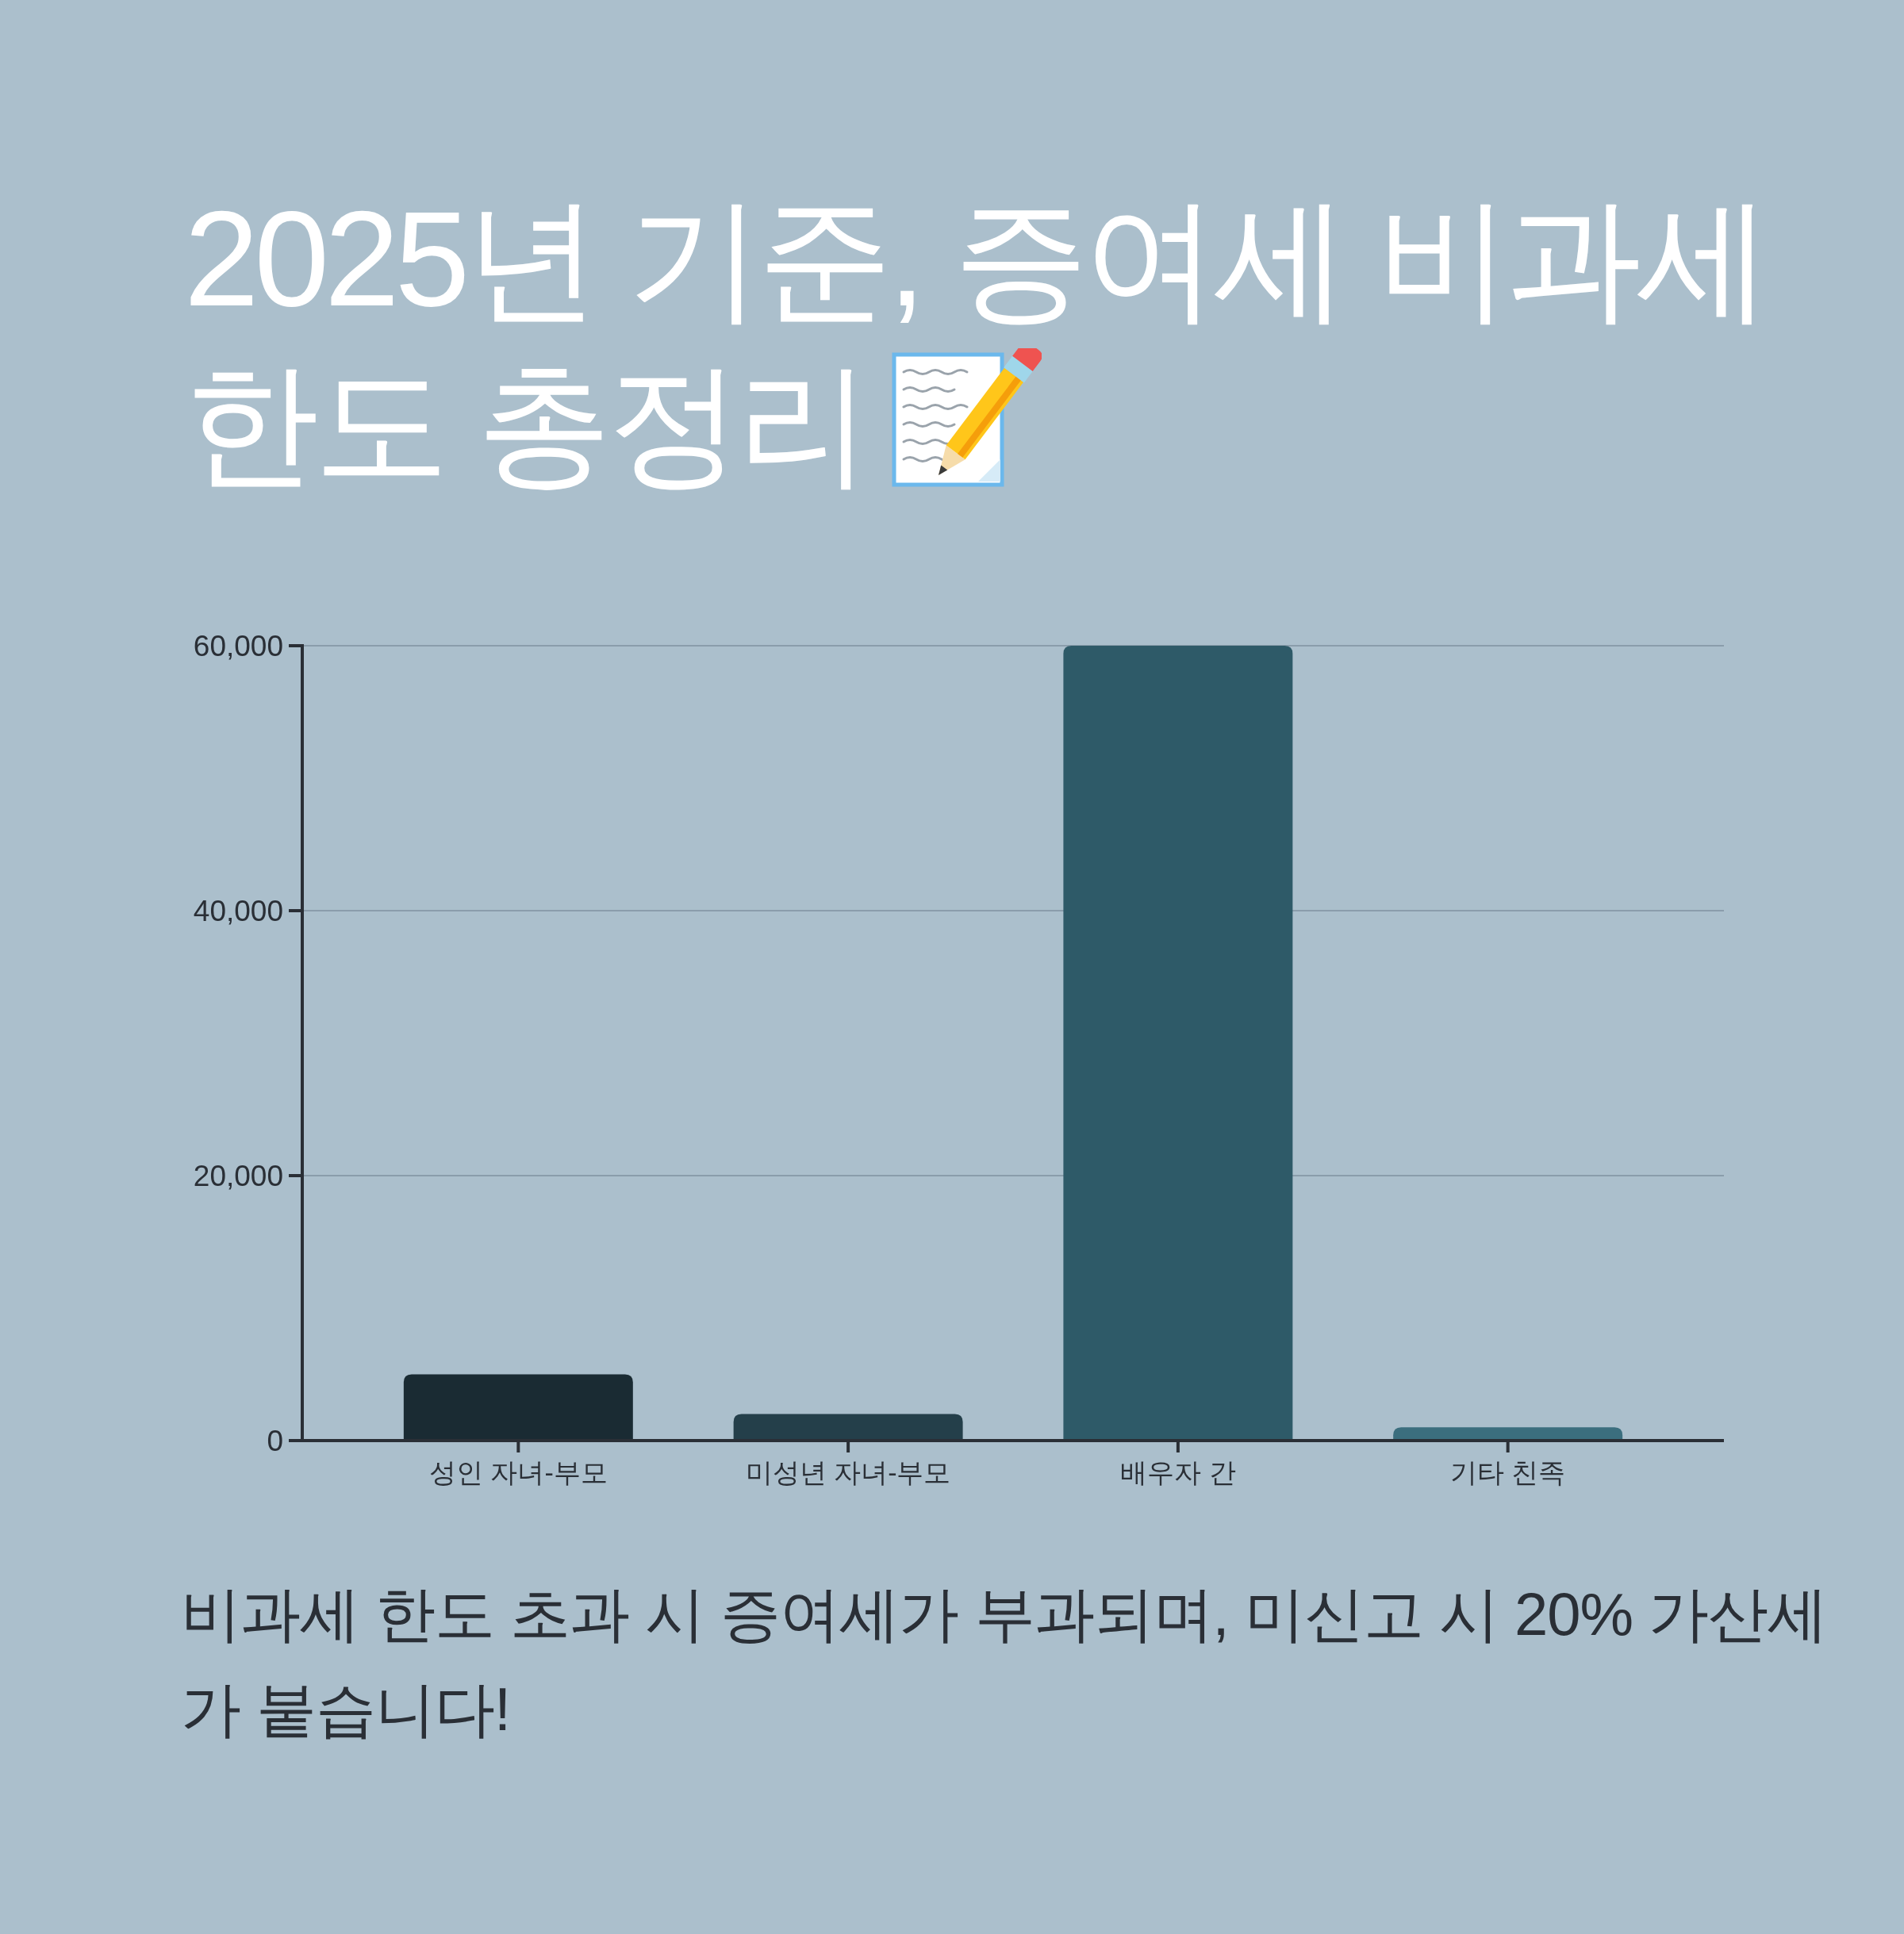 The height and width of the screenshot is (1934, 1904). I want to click on x-tick-label: 미성년 자녀-부모, so click(848, 1472).